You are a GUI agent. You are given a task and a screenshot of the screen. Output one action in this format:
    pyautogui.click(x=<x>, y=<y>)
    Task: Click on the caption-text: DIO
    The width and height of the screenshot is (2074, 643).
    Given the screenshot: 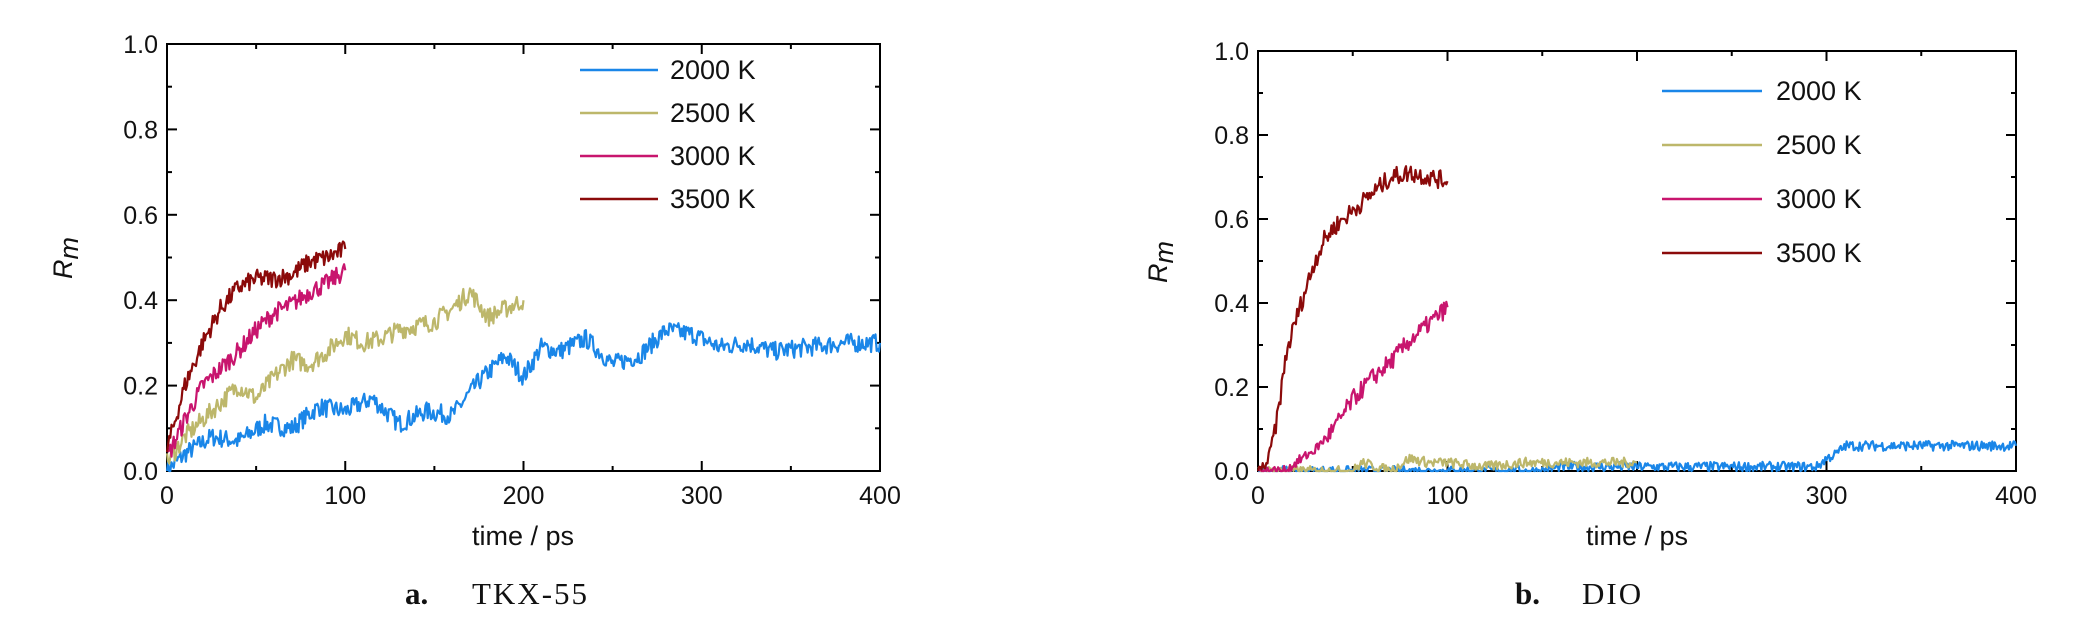 What is the action you would take?
    pyautogui.click(x=1612, y=593)
    